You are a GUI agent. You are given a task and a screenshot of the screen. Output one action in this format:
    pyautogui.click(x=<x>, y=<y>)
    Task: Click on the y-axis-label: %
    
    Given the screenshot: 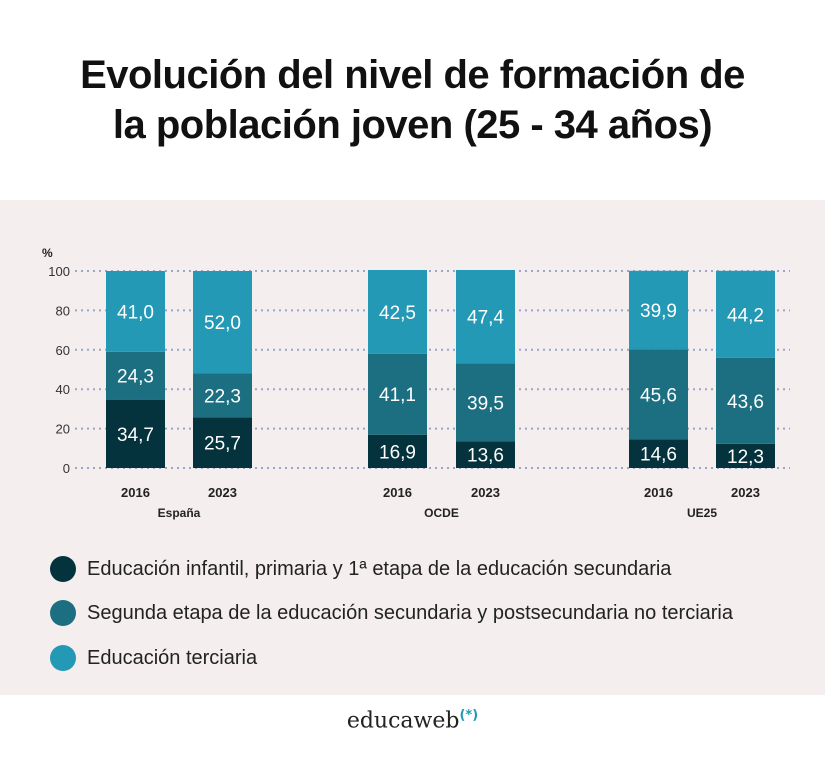 What is the action you would take?
    pyautogui.click(x=47, y=253)
    